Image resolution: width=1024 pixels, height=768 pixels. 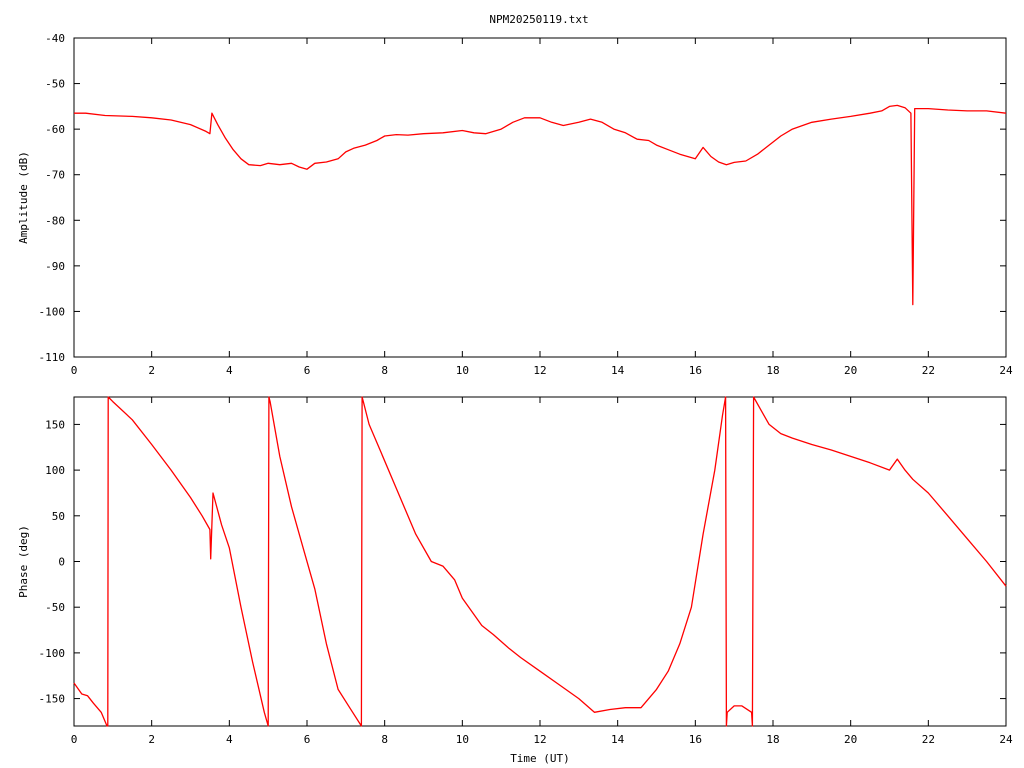 I want to click on phase-xtick-label: 2, so click(x=151, y=739).